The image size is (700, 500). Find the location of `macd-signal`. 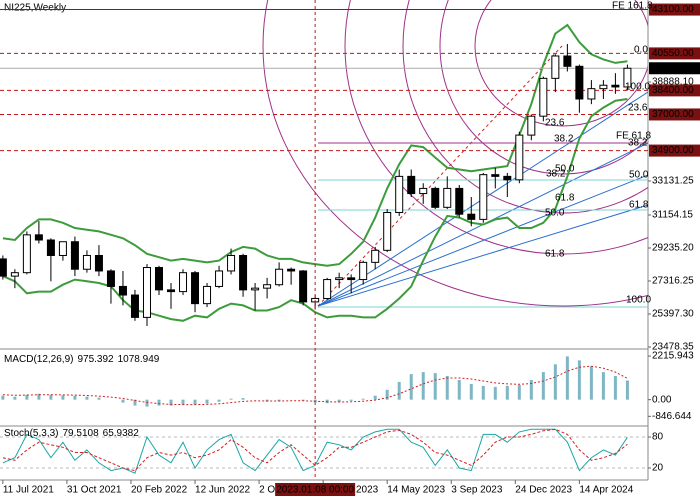

macd-signal is located at coordinates (315, 385).